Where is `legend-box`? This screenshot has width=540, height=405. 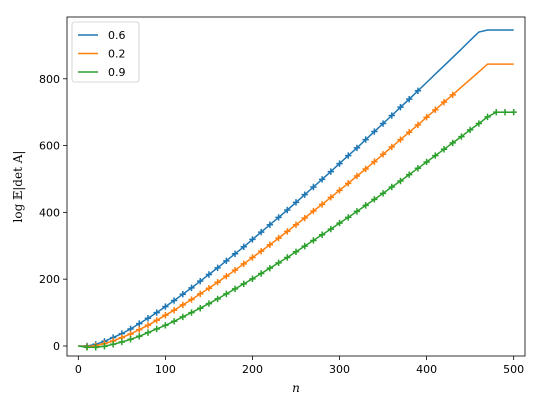
legend-box is located at coordinates (105, 52).